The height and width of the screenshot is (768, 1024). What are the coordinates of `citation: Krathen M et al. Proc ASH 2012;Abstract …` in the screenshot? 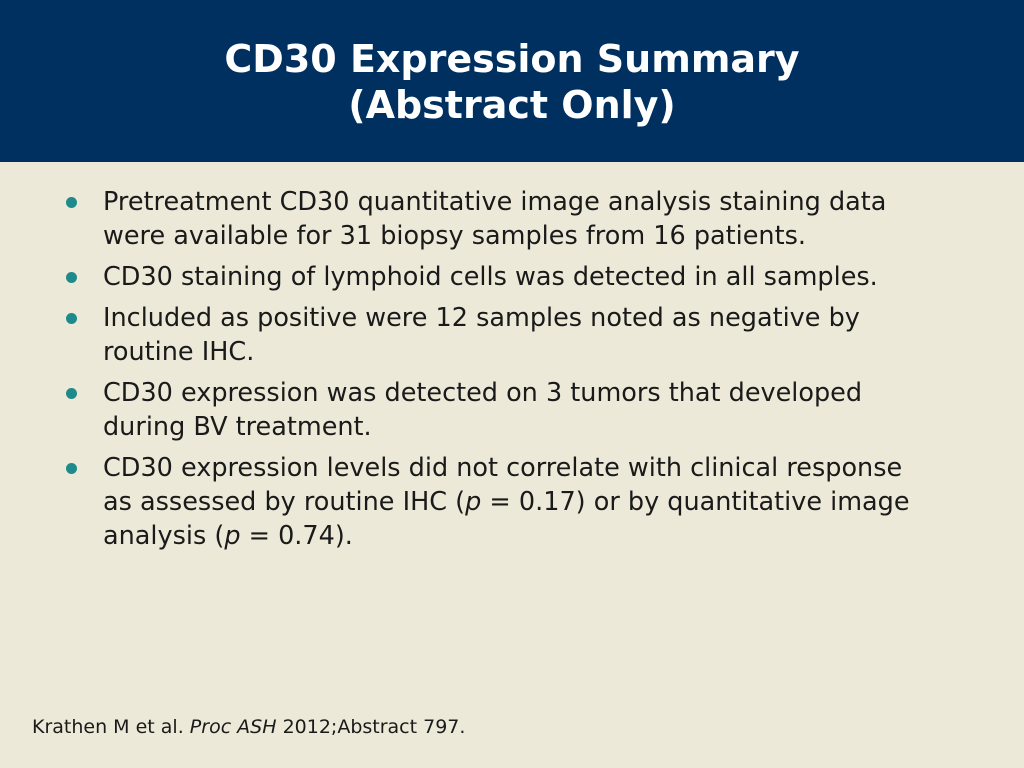 It's located at (248, 727).